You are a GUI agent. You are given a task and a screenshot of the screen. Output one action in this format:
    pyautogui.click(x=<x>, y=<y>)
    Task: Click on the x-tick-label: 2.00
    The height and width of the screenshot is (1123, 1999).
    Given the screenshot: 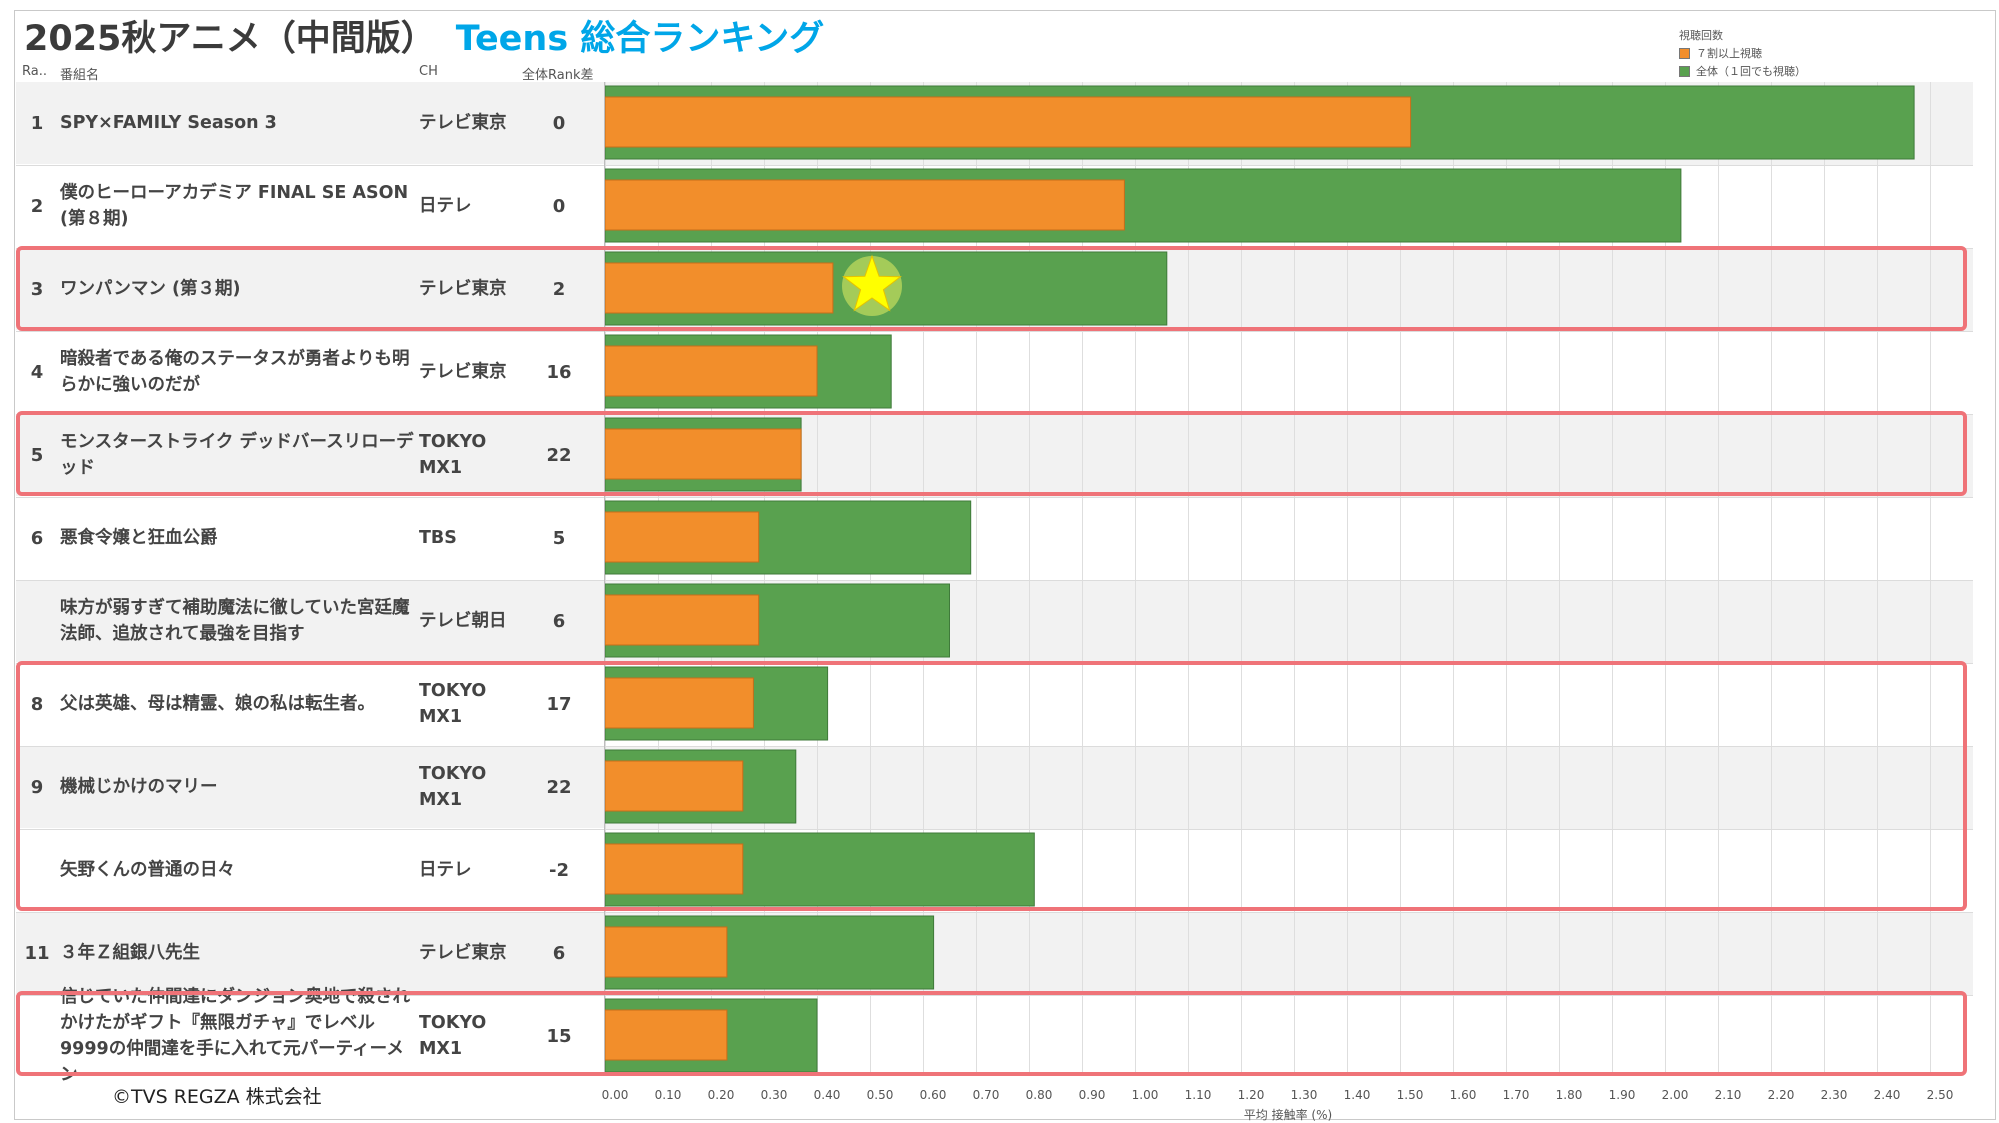 What is the action you would take?
    pyautogui.click(x=1675, y=1095)
    